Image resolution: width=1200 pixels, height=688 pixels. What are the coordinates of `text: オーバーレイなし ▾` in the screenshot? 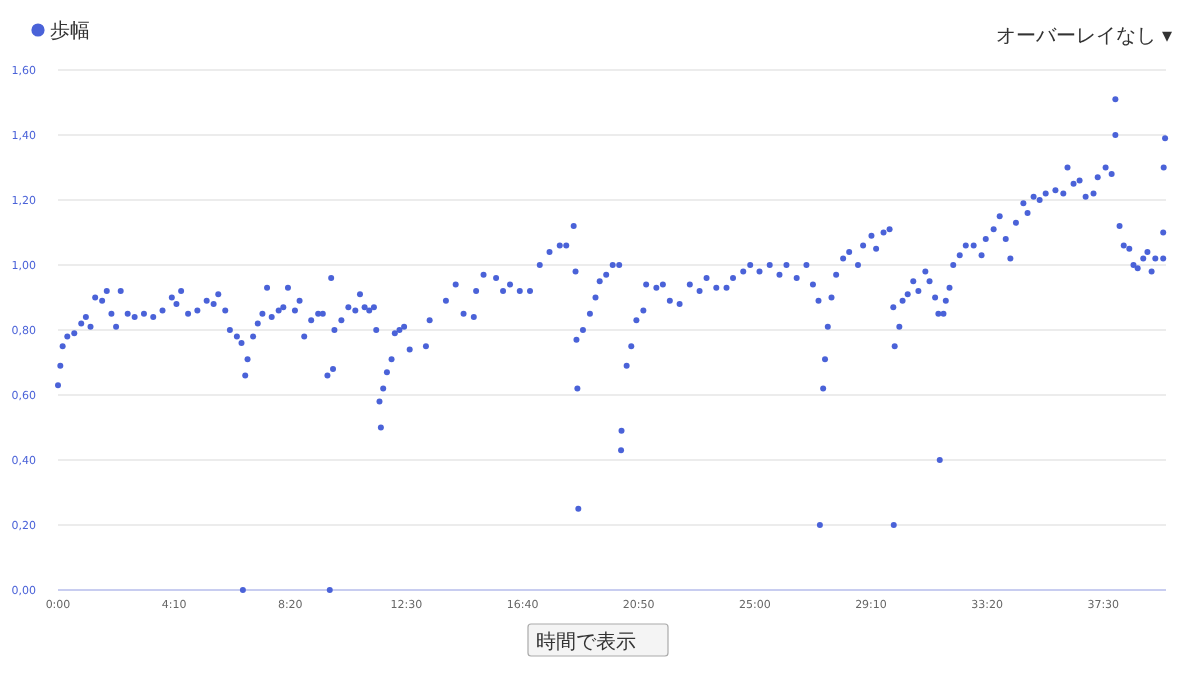 It's located at (1083, 37).